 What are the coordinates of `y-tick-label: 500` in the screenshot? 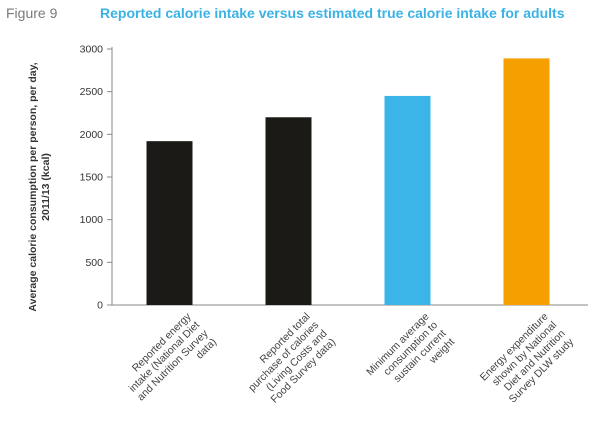 It's located at (94, 263).